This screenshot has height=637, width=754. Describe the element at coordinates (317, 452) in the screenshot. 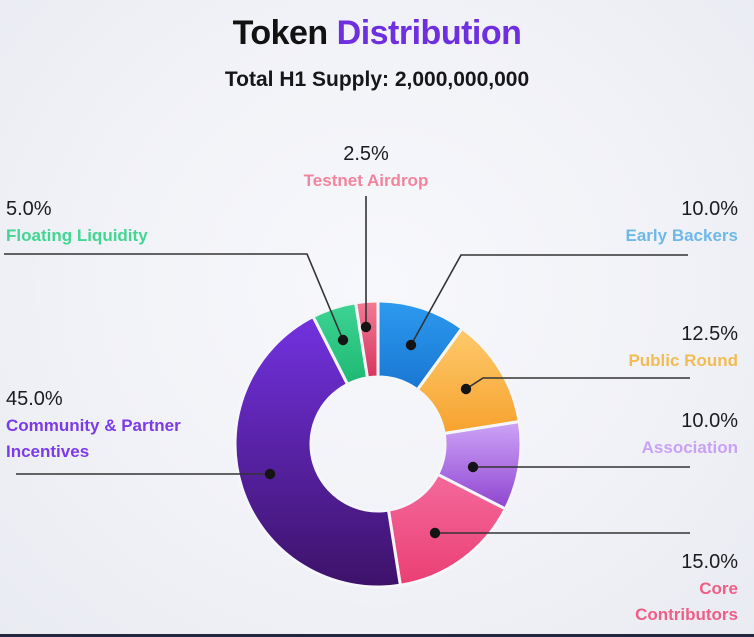

I see `segment-community-partner-incentives` at that location.